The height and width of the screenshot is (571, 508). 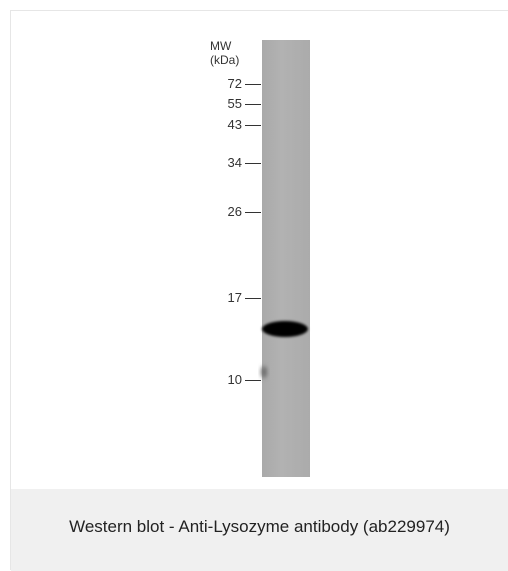 I want to click on marker-10: 10, so click(x=235, y=379).